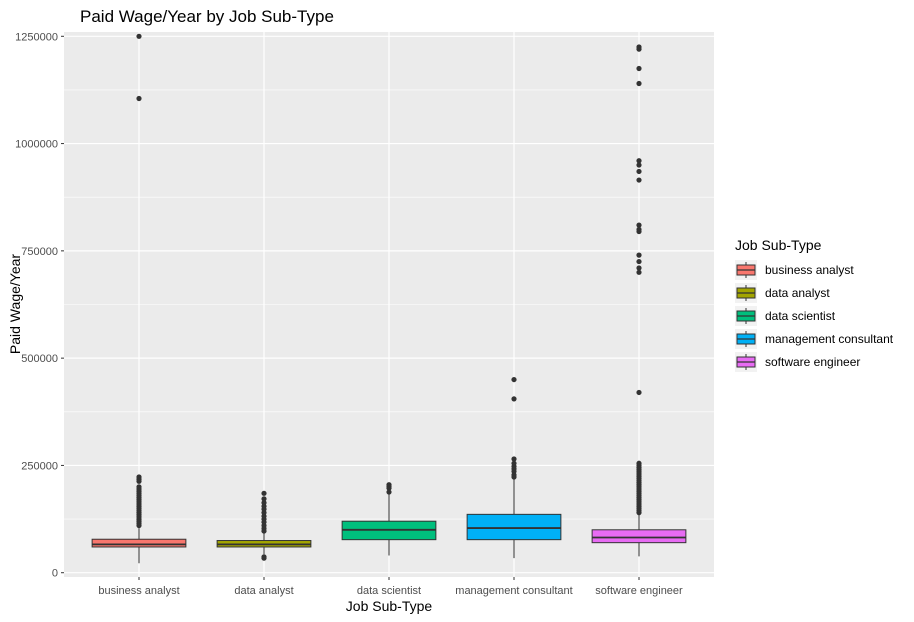 The width and height of the screenshot is (914, 622). What do you see at coordinates (207, 16) in the screenshot?
I see `chart-title: Paid Wage/Year by Job Sub-Type` at bounding box center [207, 16].